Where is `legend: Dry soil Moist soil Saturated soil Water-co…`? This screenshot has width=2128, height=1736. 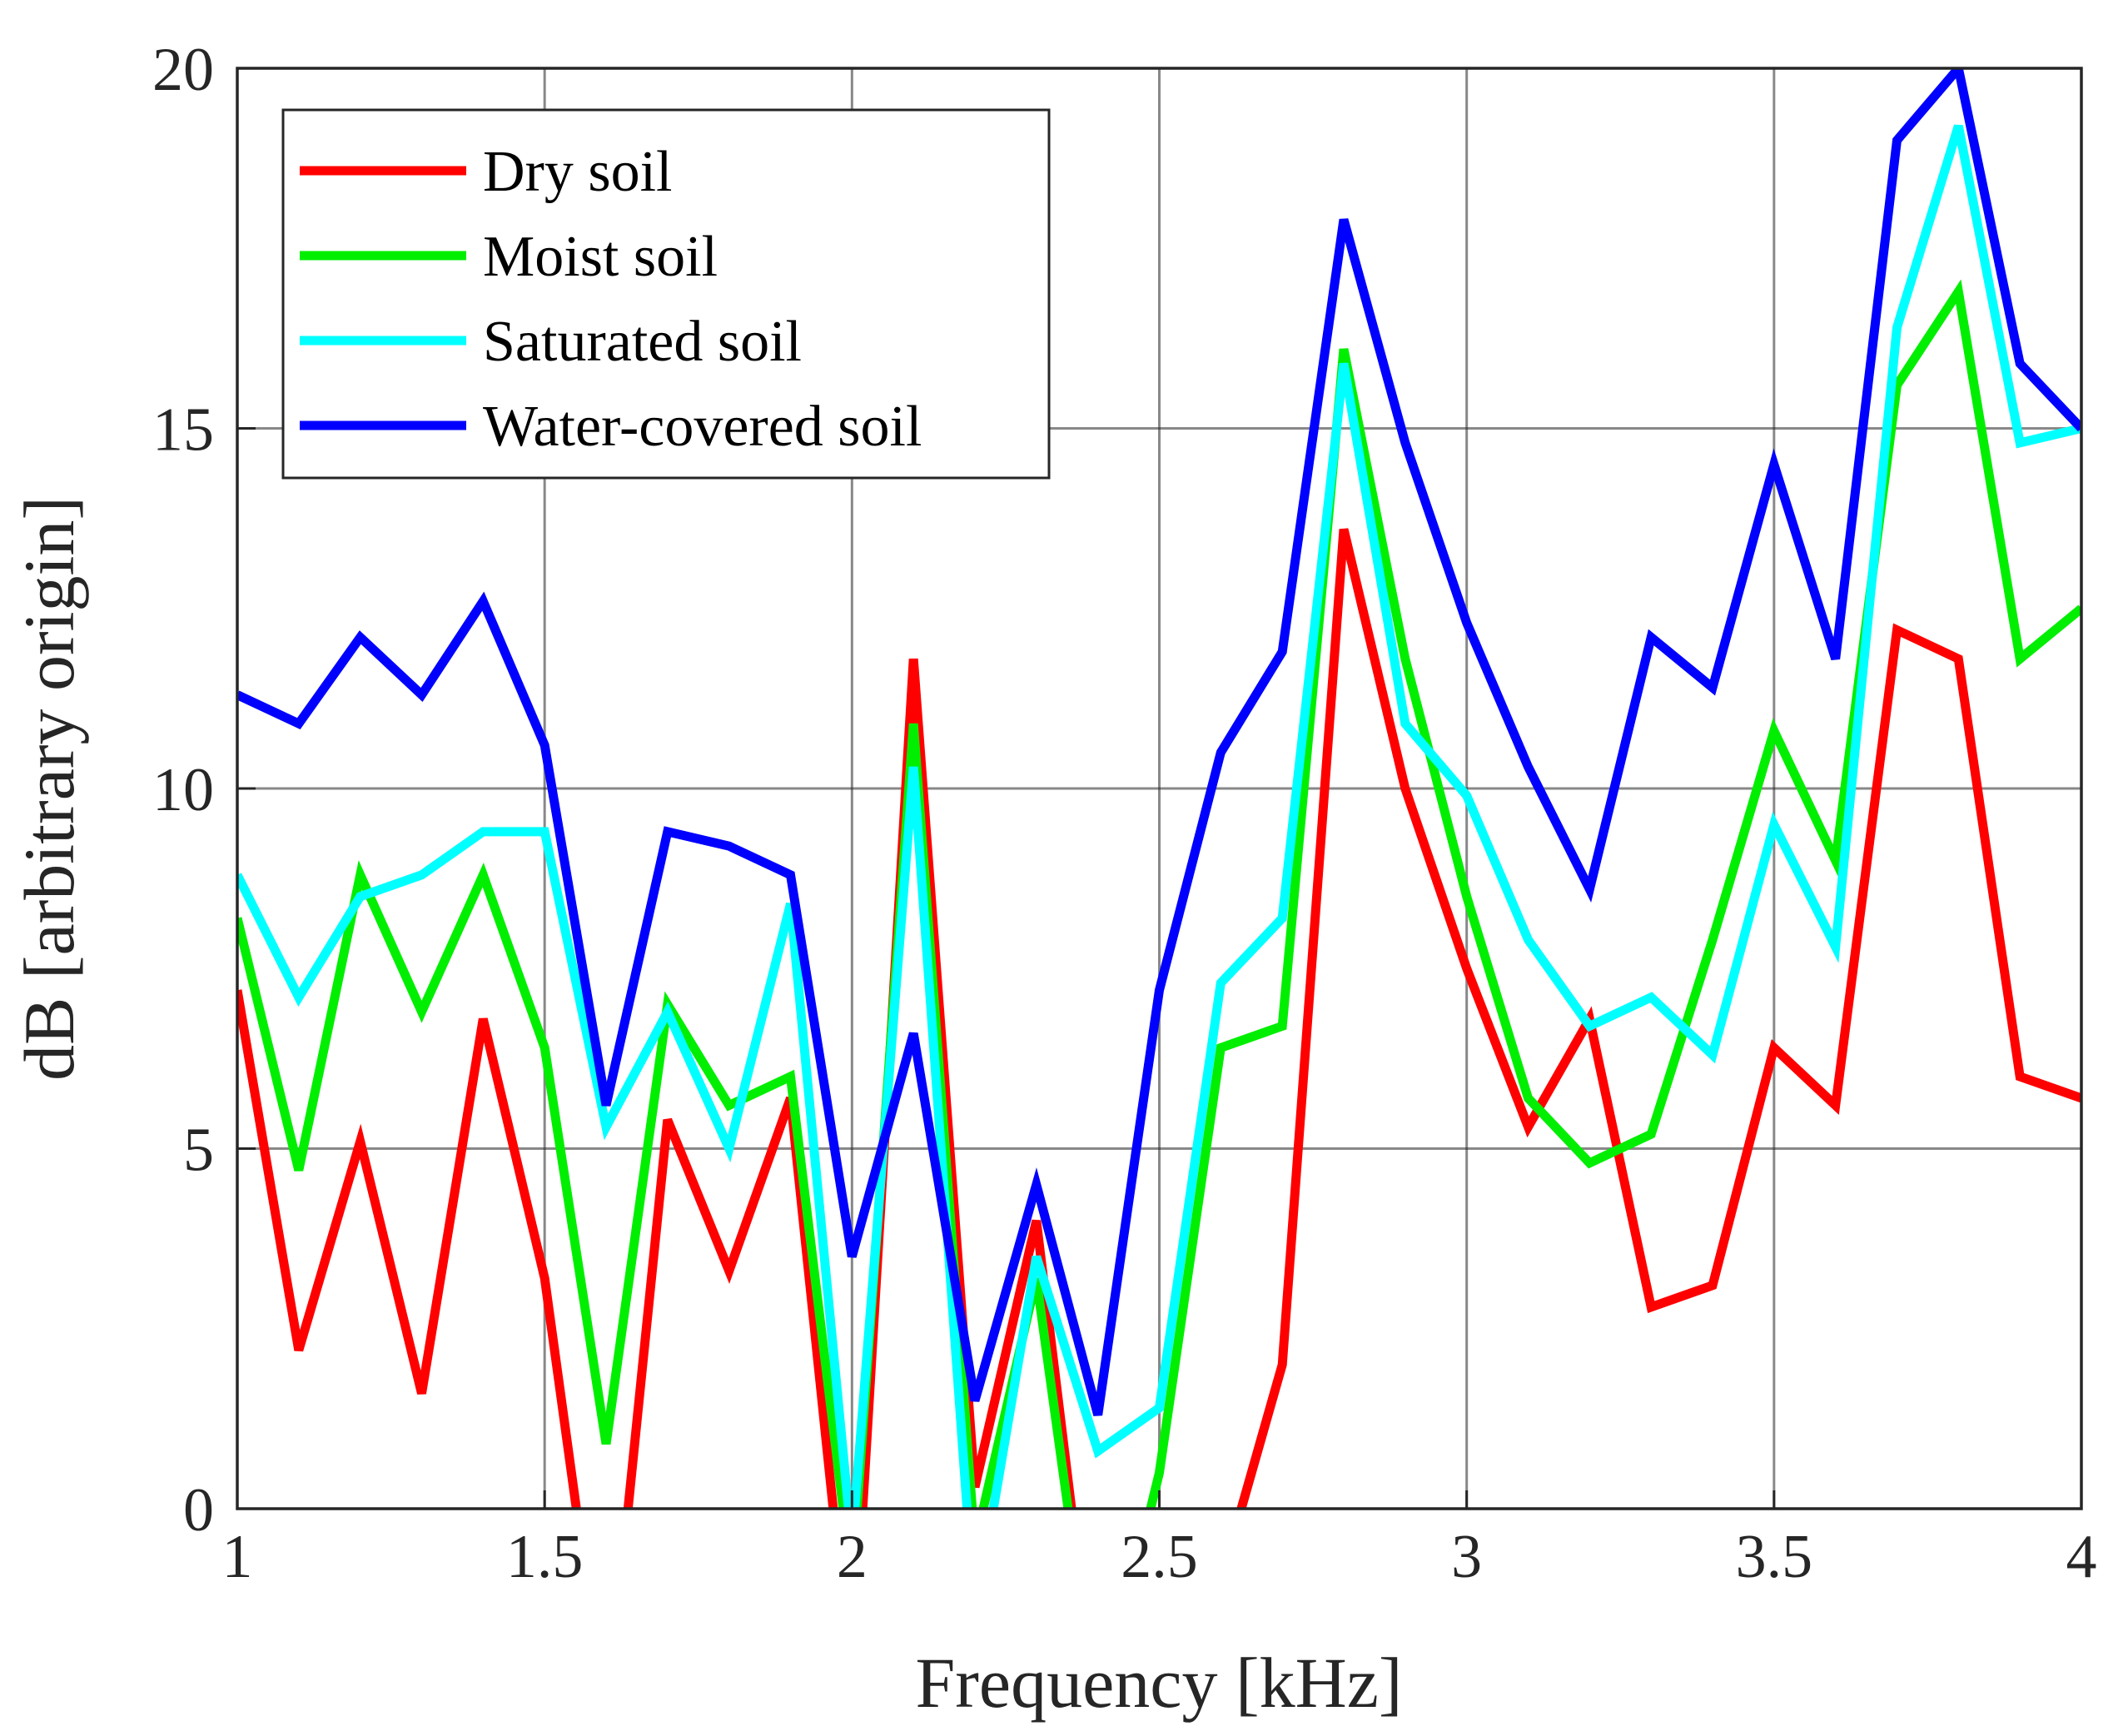
legend: Dry soil Moist soil Saturated soil Water-co… is located at coordinates (666, 294).